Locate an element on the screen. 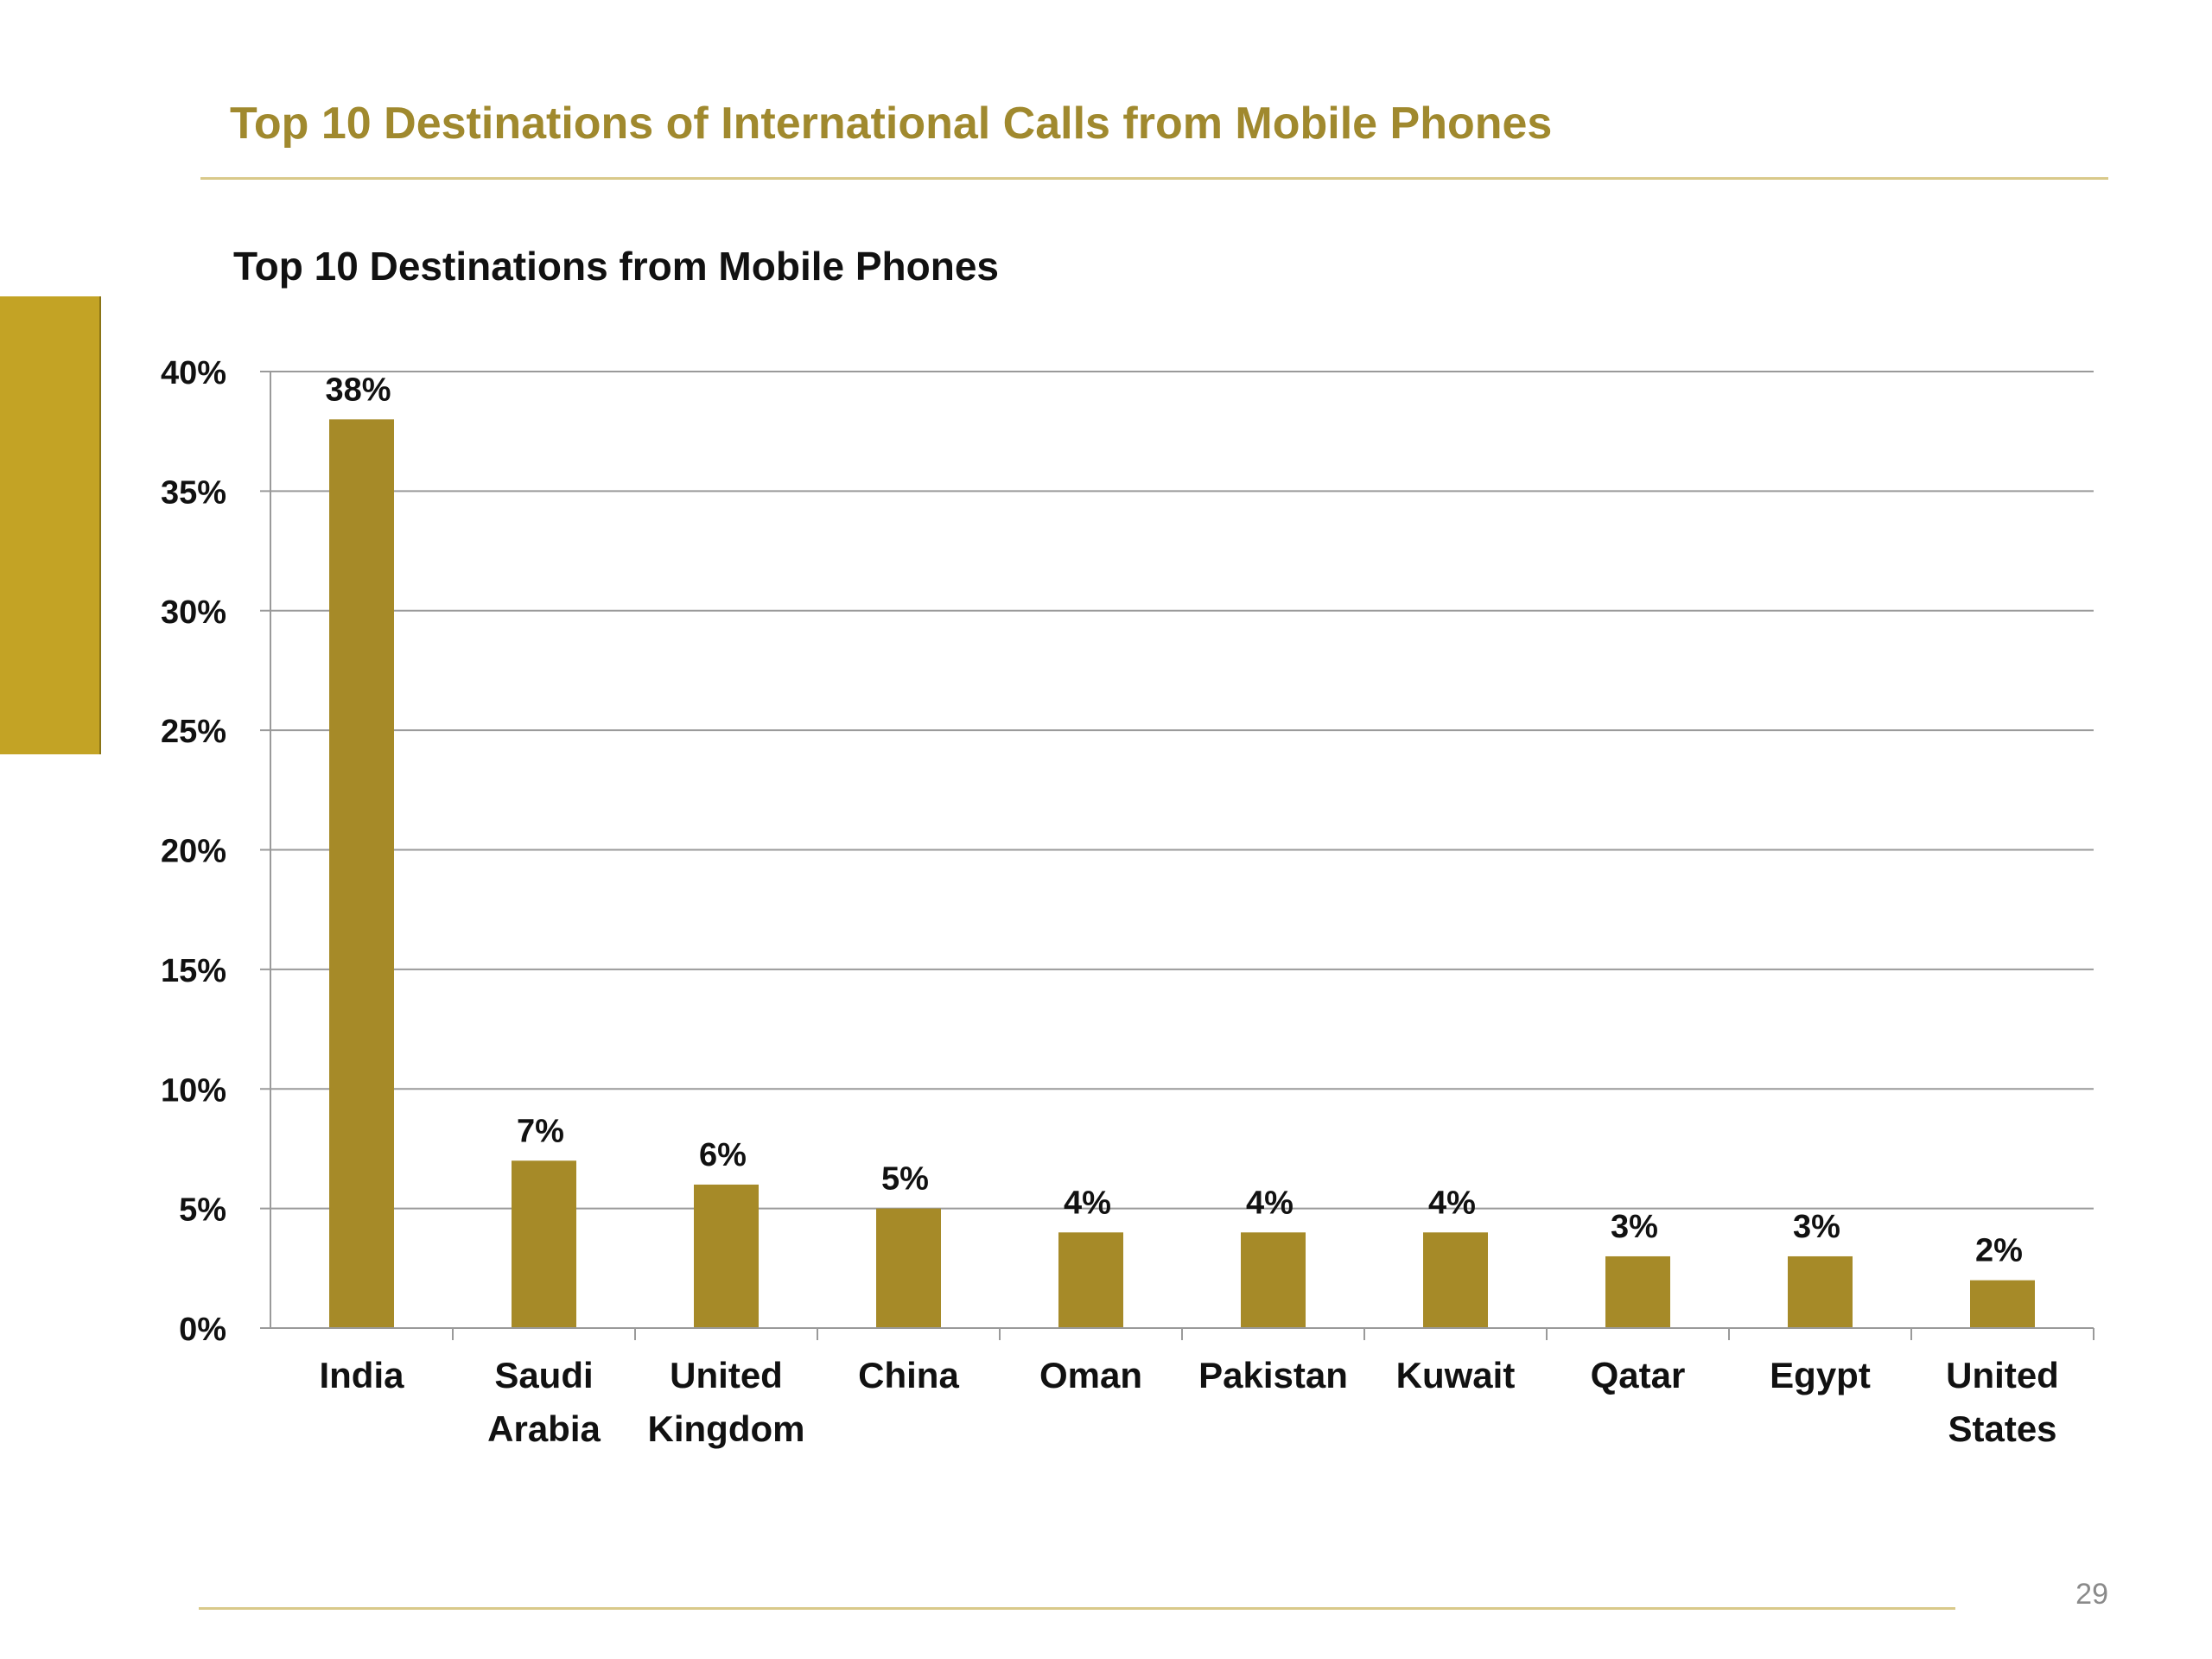 The width and height of the screenshot is (2212, 1659). data-label: 6% is located at coordinates (723, 1155).